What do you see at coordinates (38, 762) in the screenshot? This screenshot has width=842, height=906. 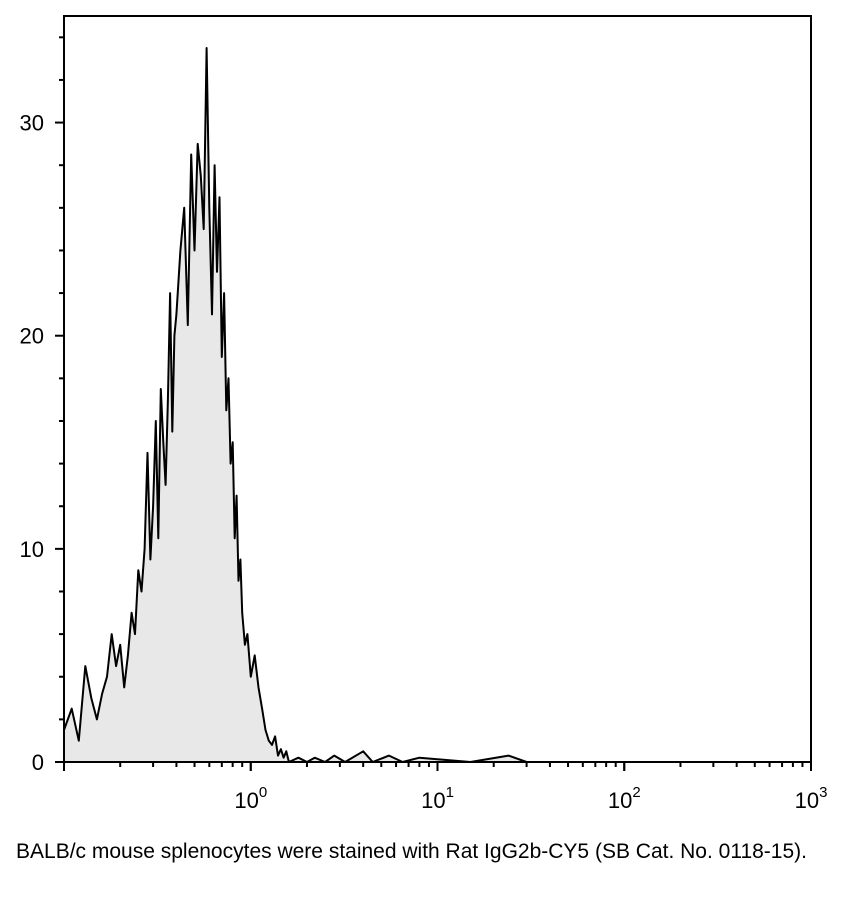 I see `y-tick-label: 0` at bounding box center [38, 762].